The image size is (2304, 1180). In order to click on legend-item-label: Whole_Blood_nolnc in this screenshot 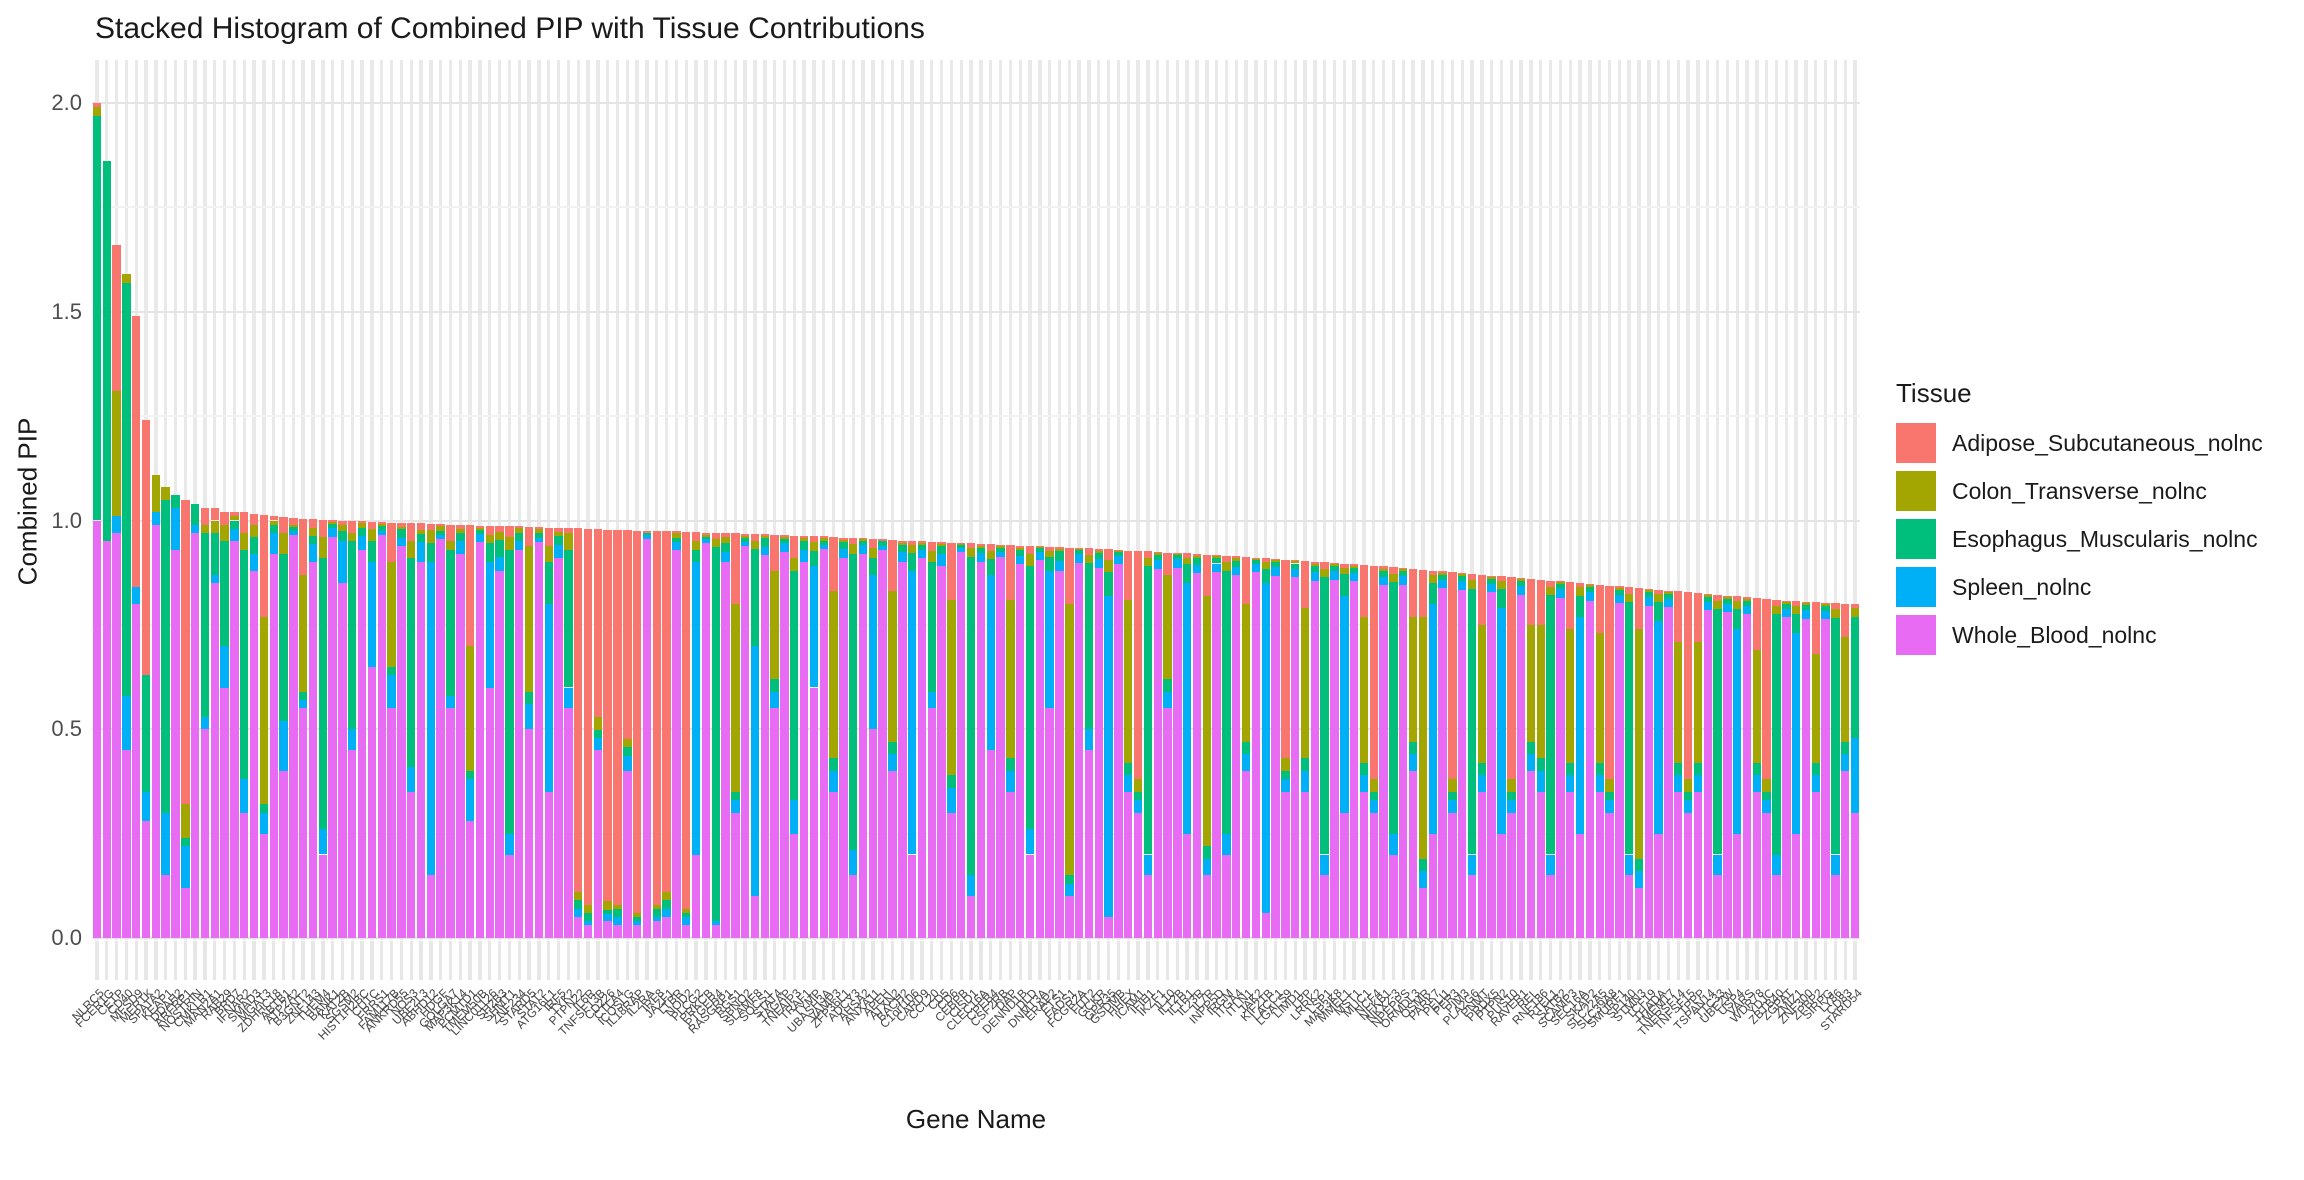, I will do `click(2054, 635)`.